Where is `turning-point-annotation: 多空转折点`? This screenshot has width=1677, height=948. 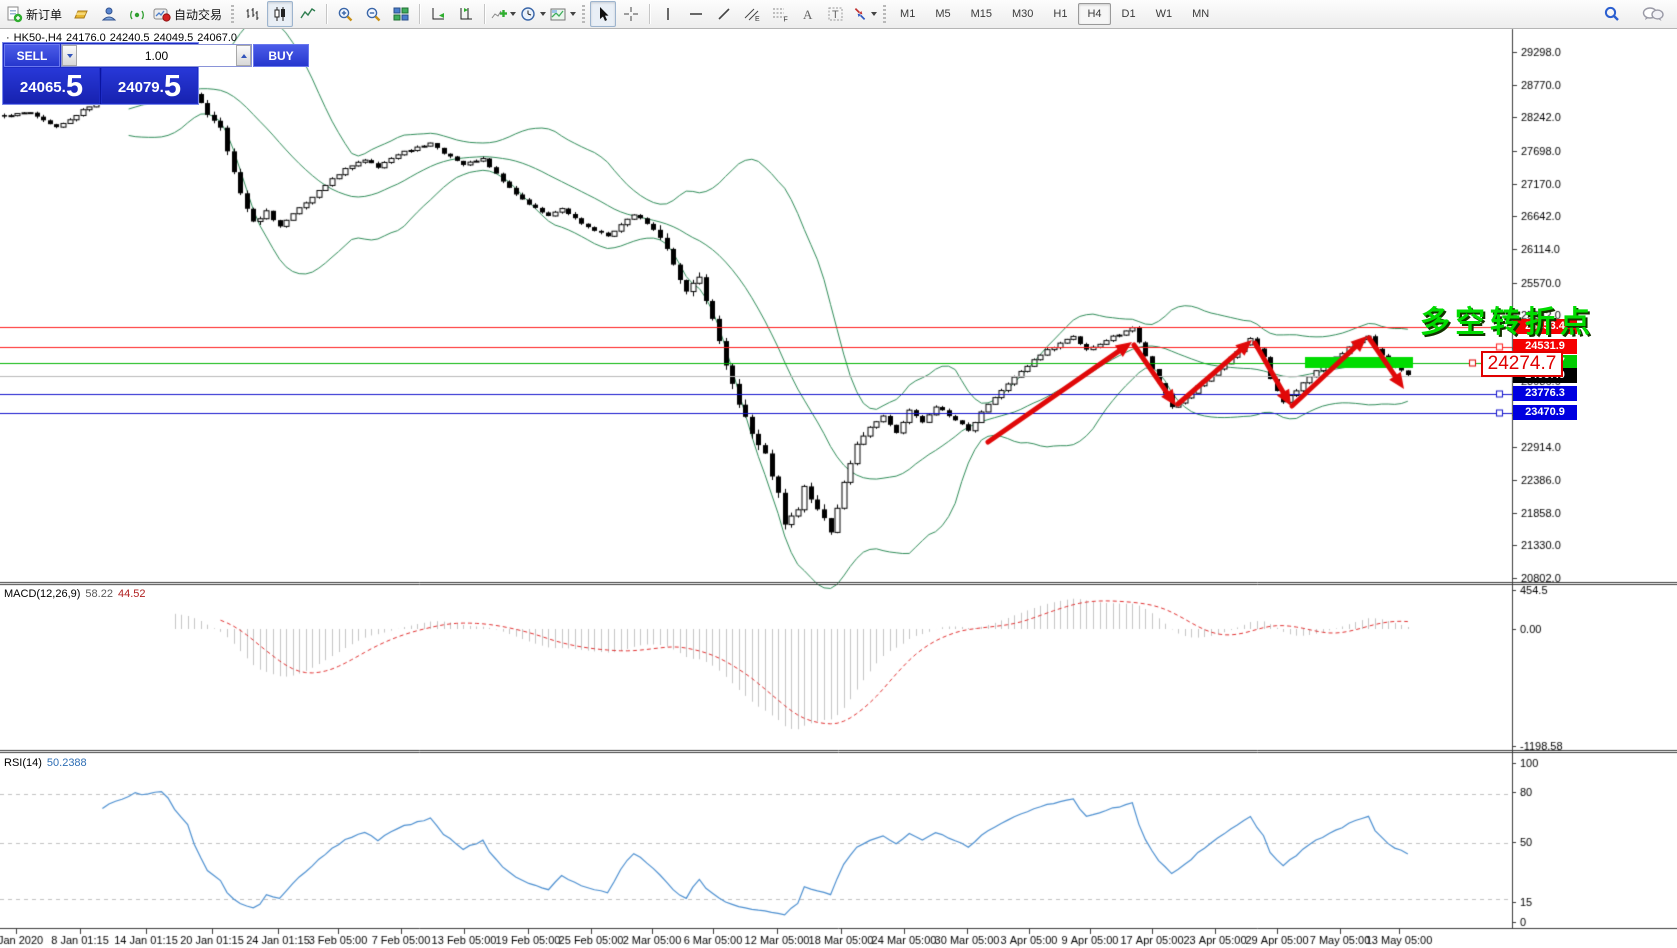
turning-point-annotation: 多空转折点 is located at coordinates (1507, 322).